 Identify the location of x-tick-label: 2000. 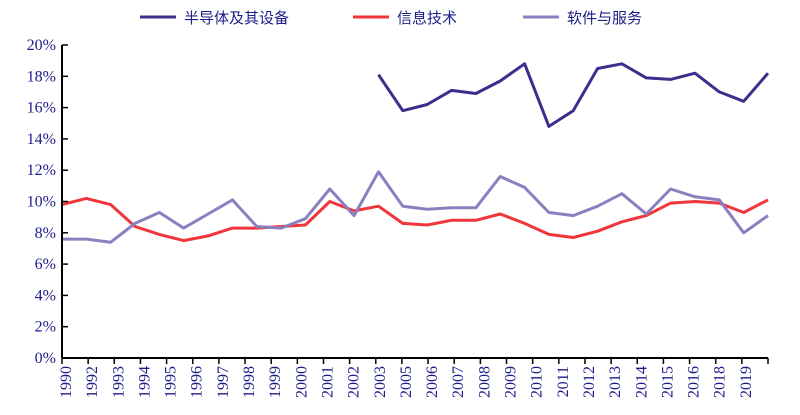
(301, 382).